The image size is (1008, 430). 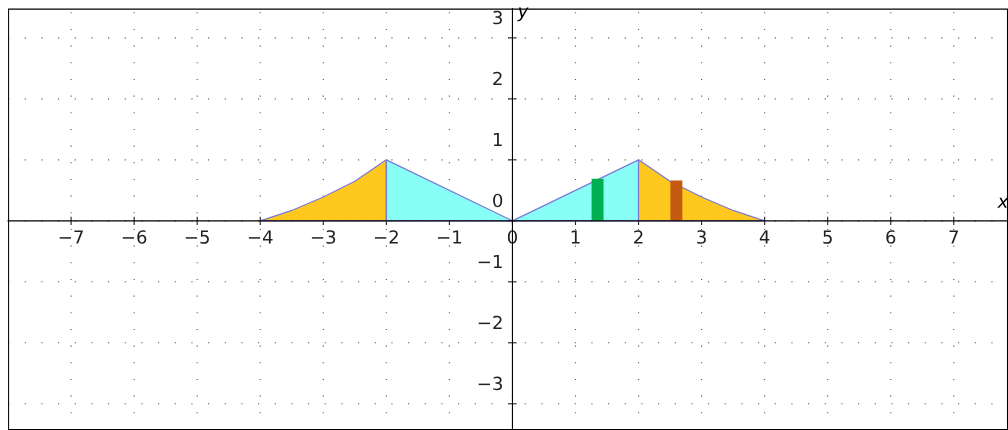 What do you see at coordinates (386, 237) in the screenshot?
I see `x-tick-label: −2` at bounding box center [386, 237].